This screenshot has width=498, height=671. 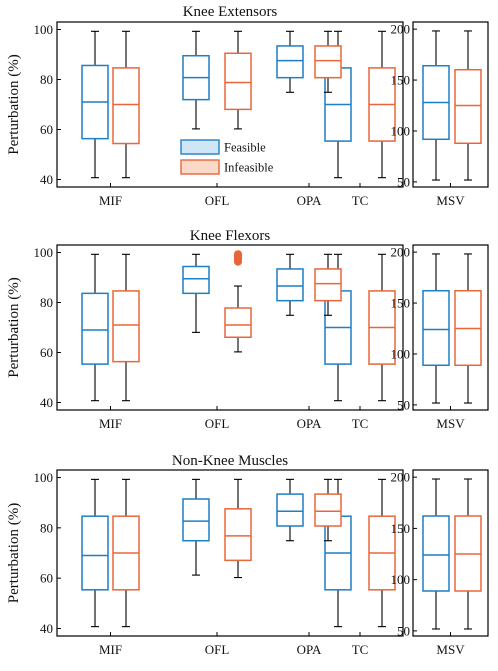 I want to click on panel-title: Knee Flexors, so click(x=230, y=236).